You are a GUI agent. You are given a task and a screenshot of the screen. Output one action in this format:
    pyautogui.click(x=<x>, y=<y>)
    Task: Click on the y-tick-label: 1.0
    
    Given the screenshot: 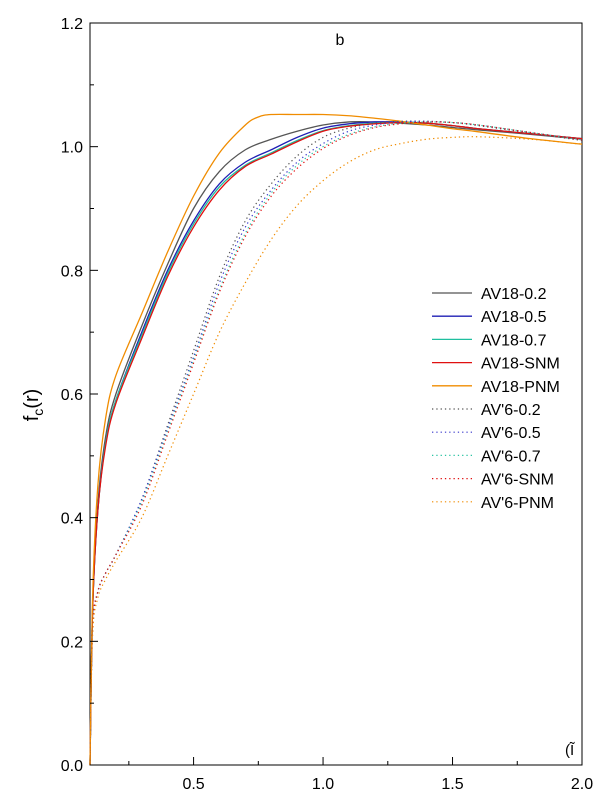 What is the action you would take?
    pyautogui.click(x=72, y=148)
    